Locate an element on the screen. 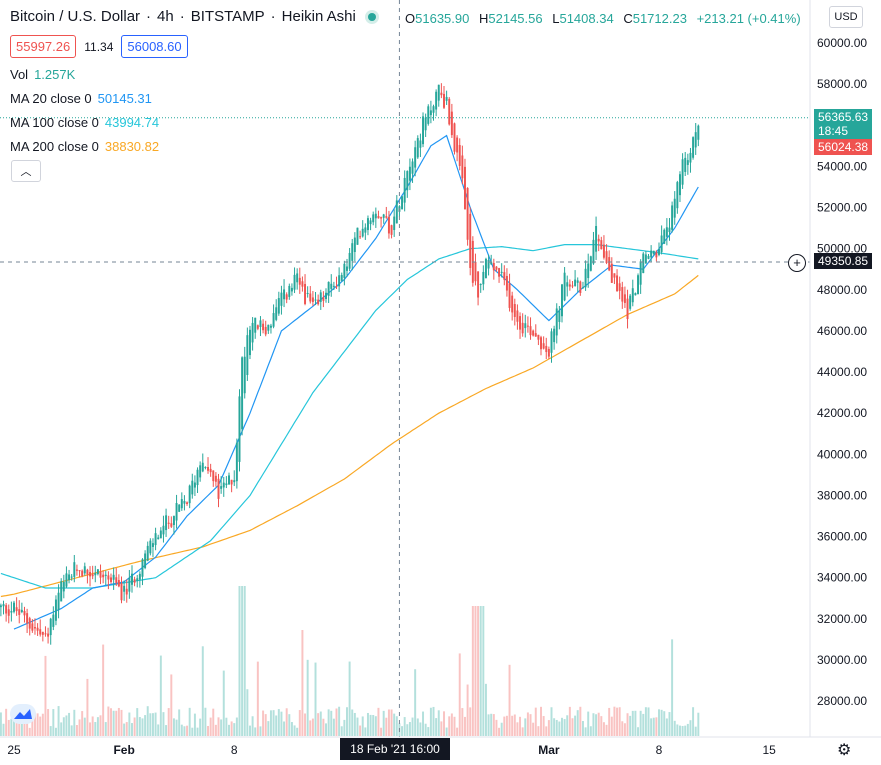 The image size is (881, 765). crosshair-time-label: 18 Feb '21 16:00 is located at coordinates (395, 749).